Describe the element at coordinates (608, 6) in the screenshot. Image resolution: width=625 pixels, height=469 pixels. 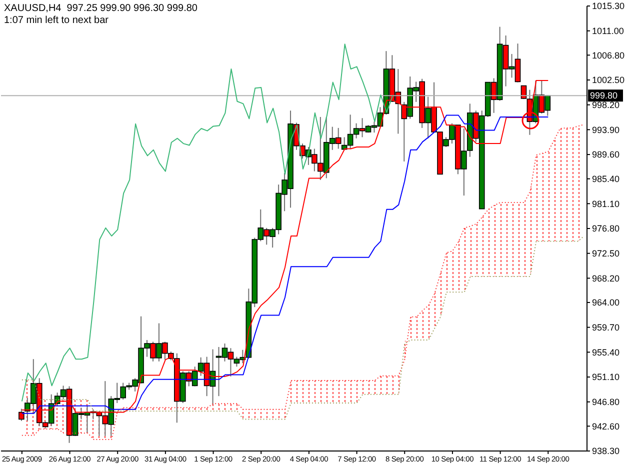
I see `y-tick-label: 1015.30` at that location.